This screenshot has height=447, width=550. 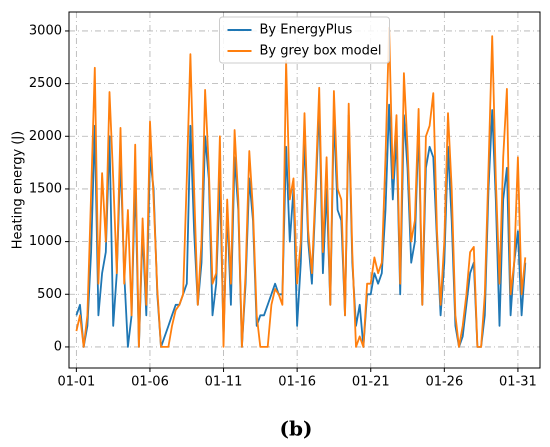 I want to click on x-tick-label: 01-26, so click(x=444, y=382).